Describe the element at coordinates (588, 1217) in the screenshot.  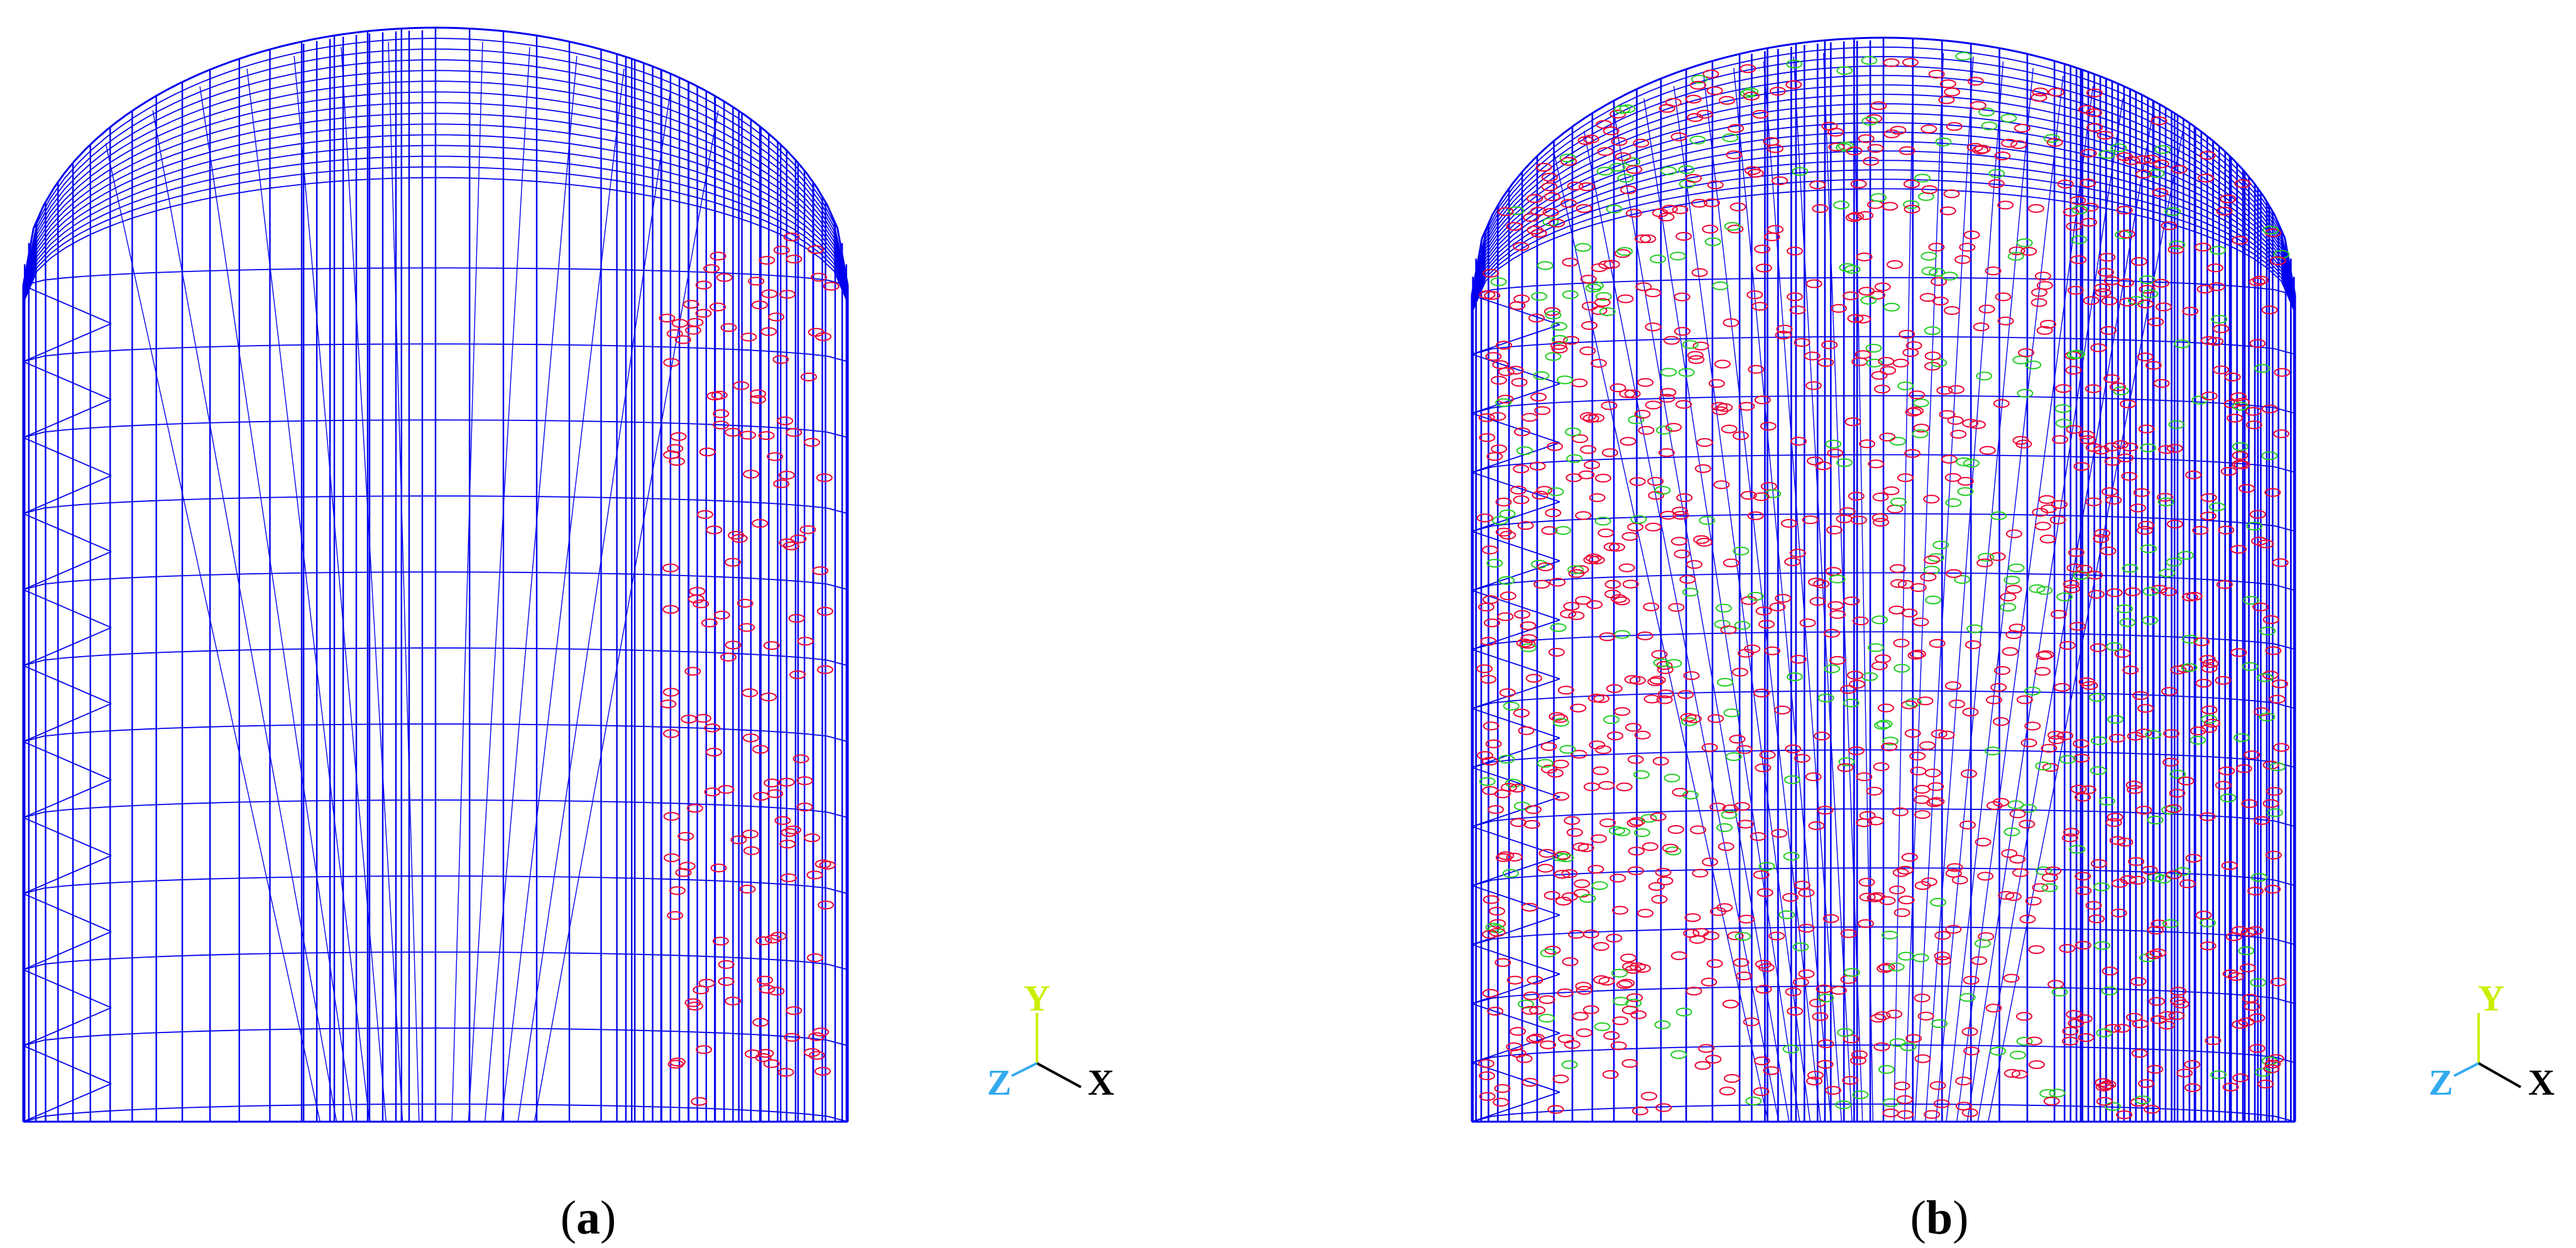
I see `caption-a: (a)` at that location.